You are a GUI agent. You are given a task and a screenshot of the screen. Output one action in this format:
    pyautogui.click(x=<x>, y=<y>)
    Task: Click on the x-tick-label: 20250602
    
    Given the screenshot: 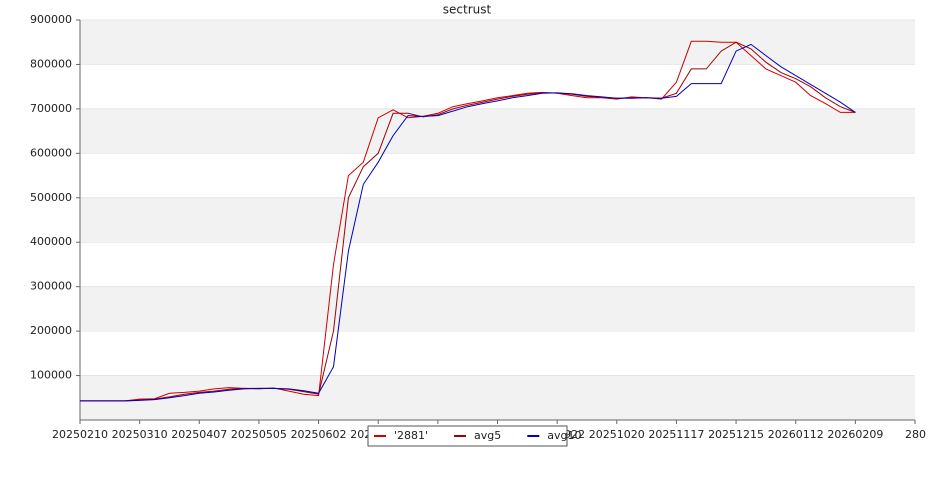 What is the action you would take?
    pyautogui.click(x=319, y=434)
    